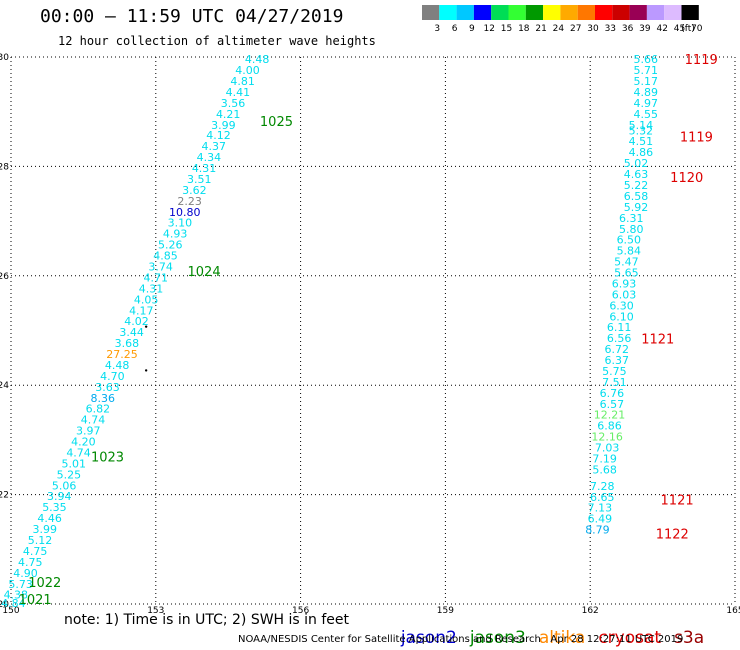 The width and height of the screenshot is (740, 650). I want to click on swh-value: 4.75, so click(30, 562).